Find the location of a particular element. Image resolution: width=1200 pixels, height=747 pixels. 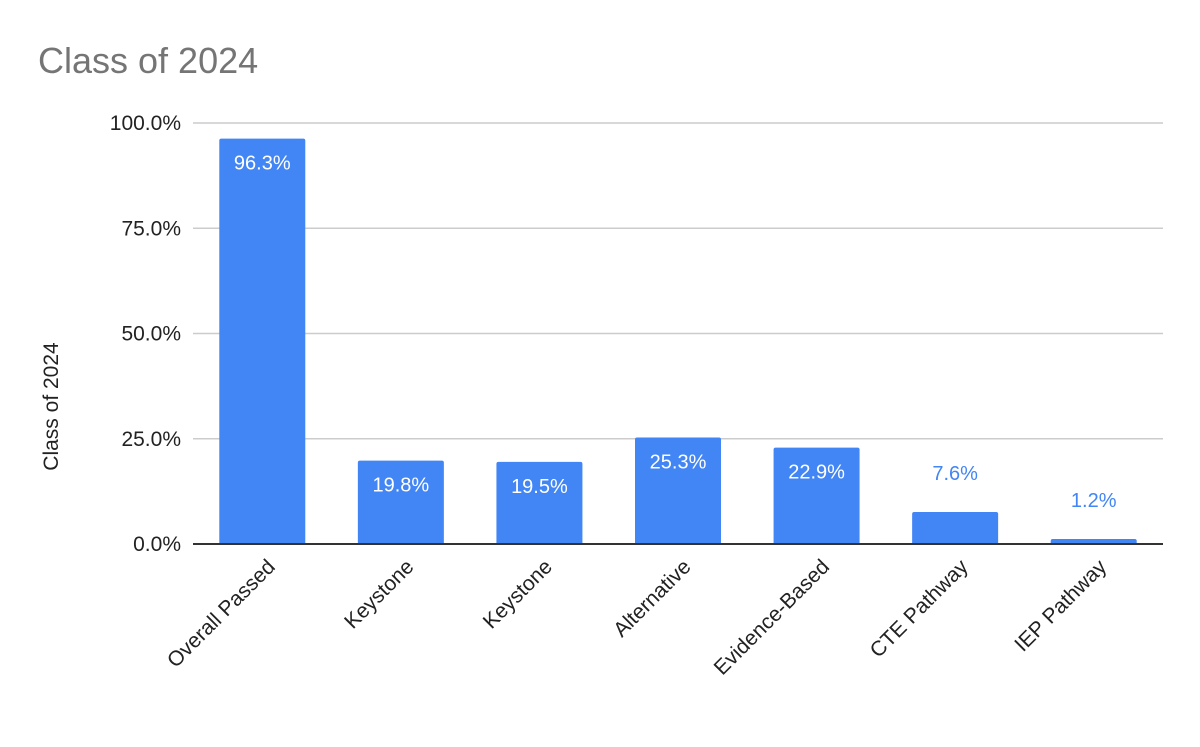

y-axis-title: Class of 2024 is located at coordinates (51, 406).